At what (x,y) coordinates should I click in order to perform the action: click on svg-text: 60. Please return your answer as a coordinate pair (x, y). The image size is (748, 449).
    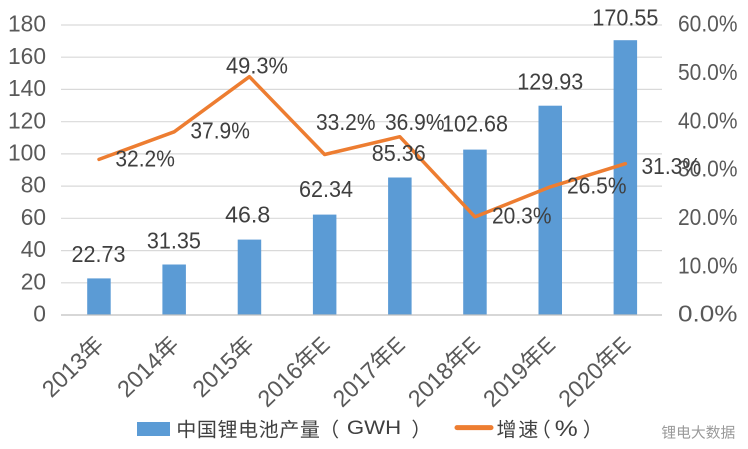
    Looking at the image, I should click on (33, 217).